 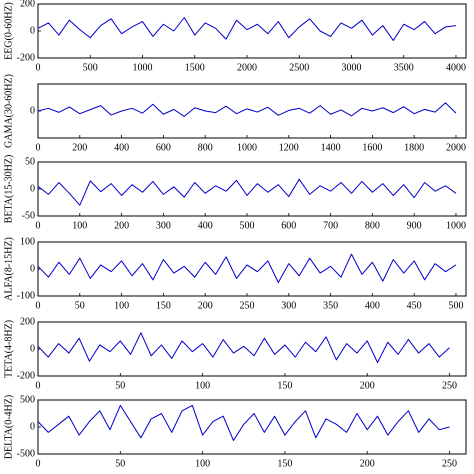 What do you see at coordinates (28, 215) in the screenshot?
I see `y-tick-label: -50` at bounding box center [28, 215].